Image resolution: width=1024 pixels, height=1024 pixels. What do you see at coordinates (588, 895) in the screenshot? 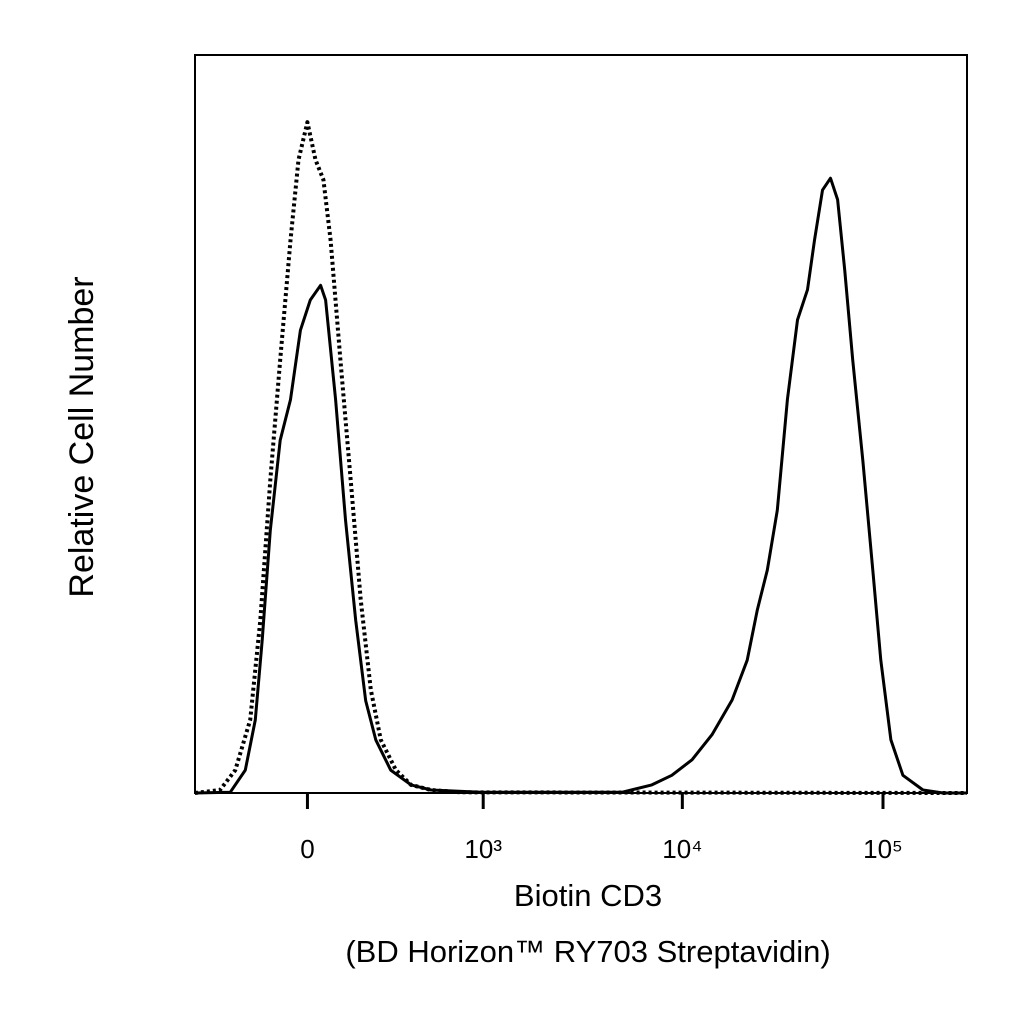
I see `x-axis-label: Biotin CD3` at bounding box center [588, 895].